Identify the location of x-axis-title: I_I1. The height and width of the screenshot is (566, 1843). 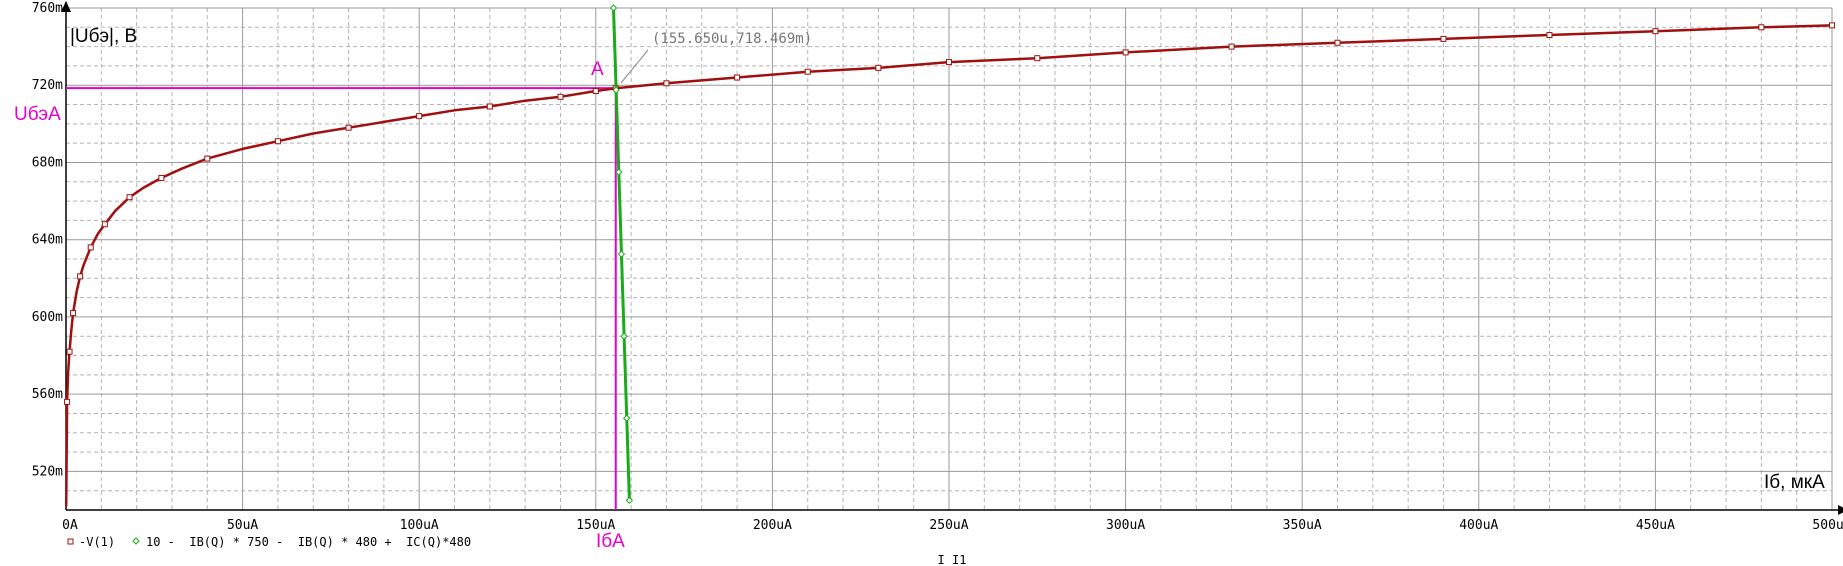
(952, 559).